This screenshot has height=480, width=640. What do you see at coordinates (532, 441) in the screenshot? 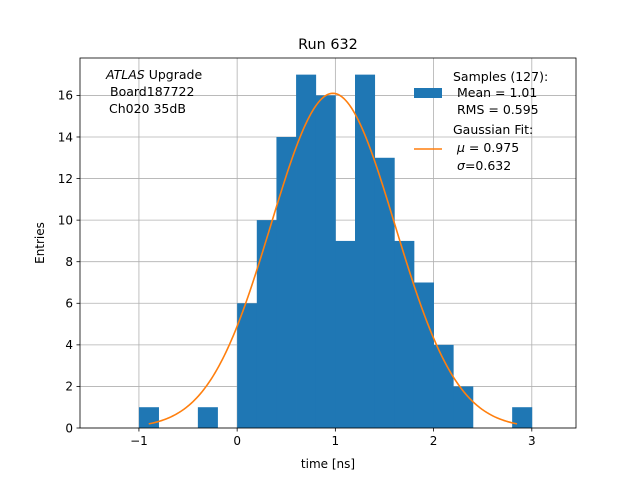
I see `x-tick-label: 3` at bounding box center [532, 441].